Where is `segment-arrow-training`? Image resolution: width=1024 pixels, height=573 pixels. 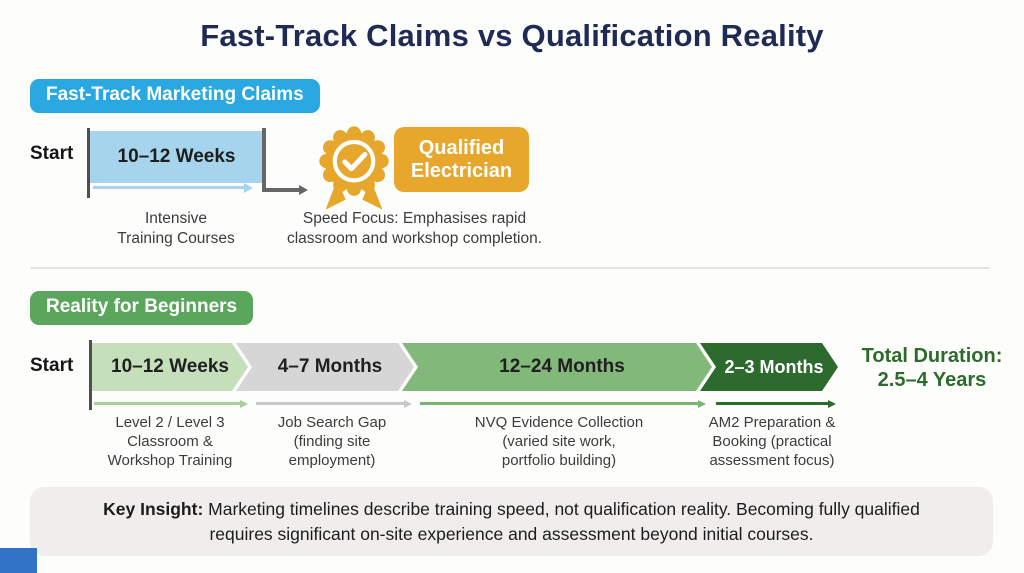
segment-arrow-training is located at coordinates (171, 403).